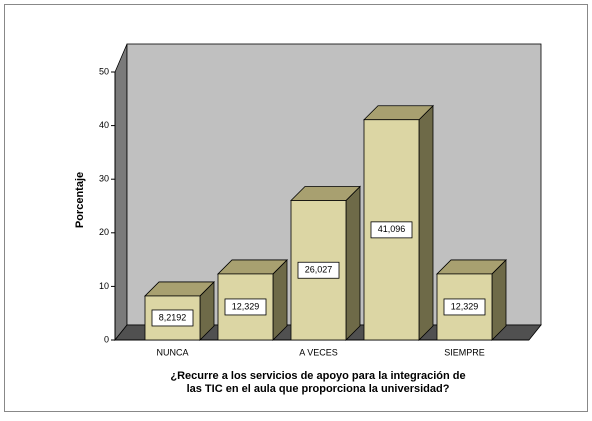  I want to click on y-tick-label: 40, so click(104, 125).